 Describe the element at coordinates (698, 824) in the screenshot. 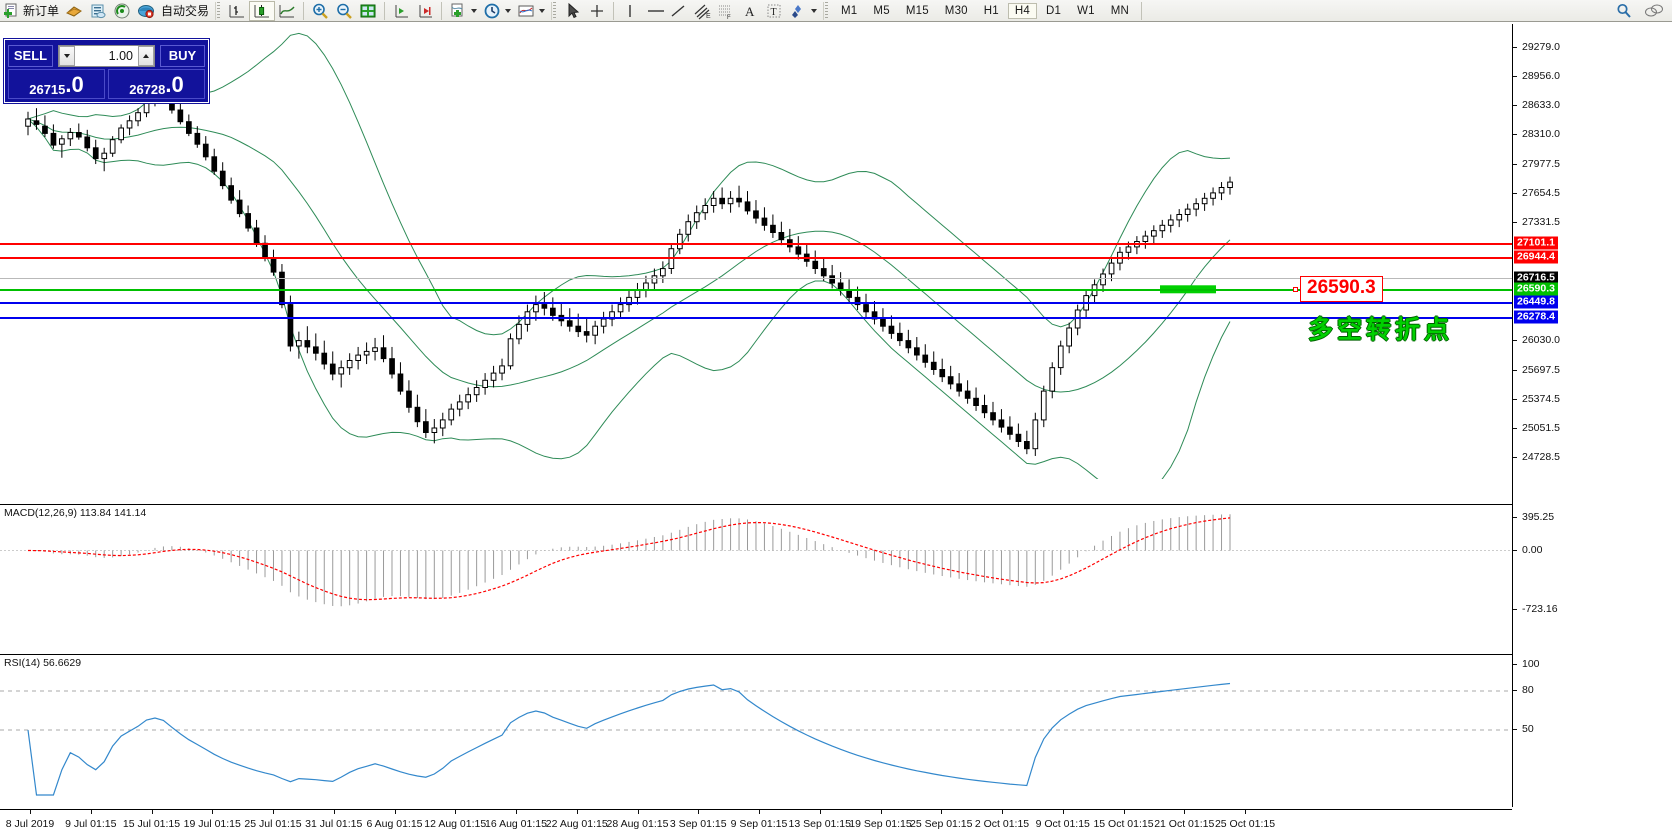

I see `time-tick-label: 3 Sep 01:15` at that location.